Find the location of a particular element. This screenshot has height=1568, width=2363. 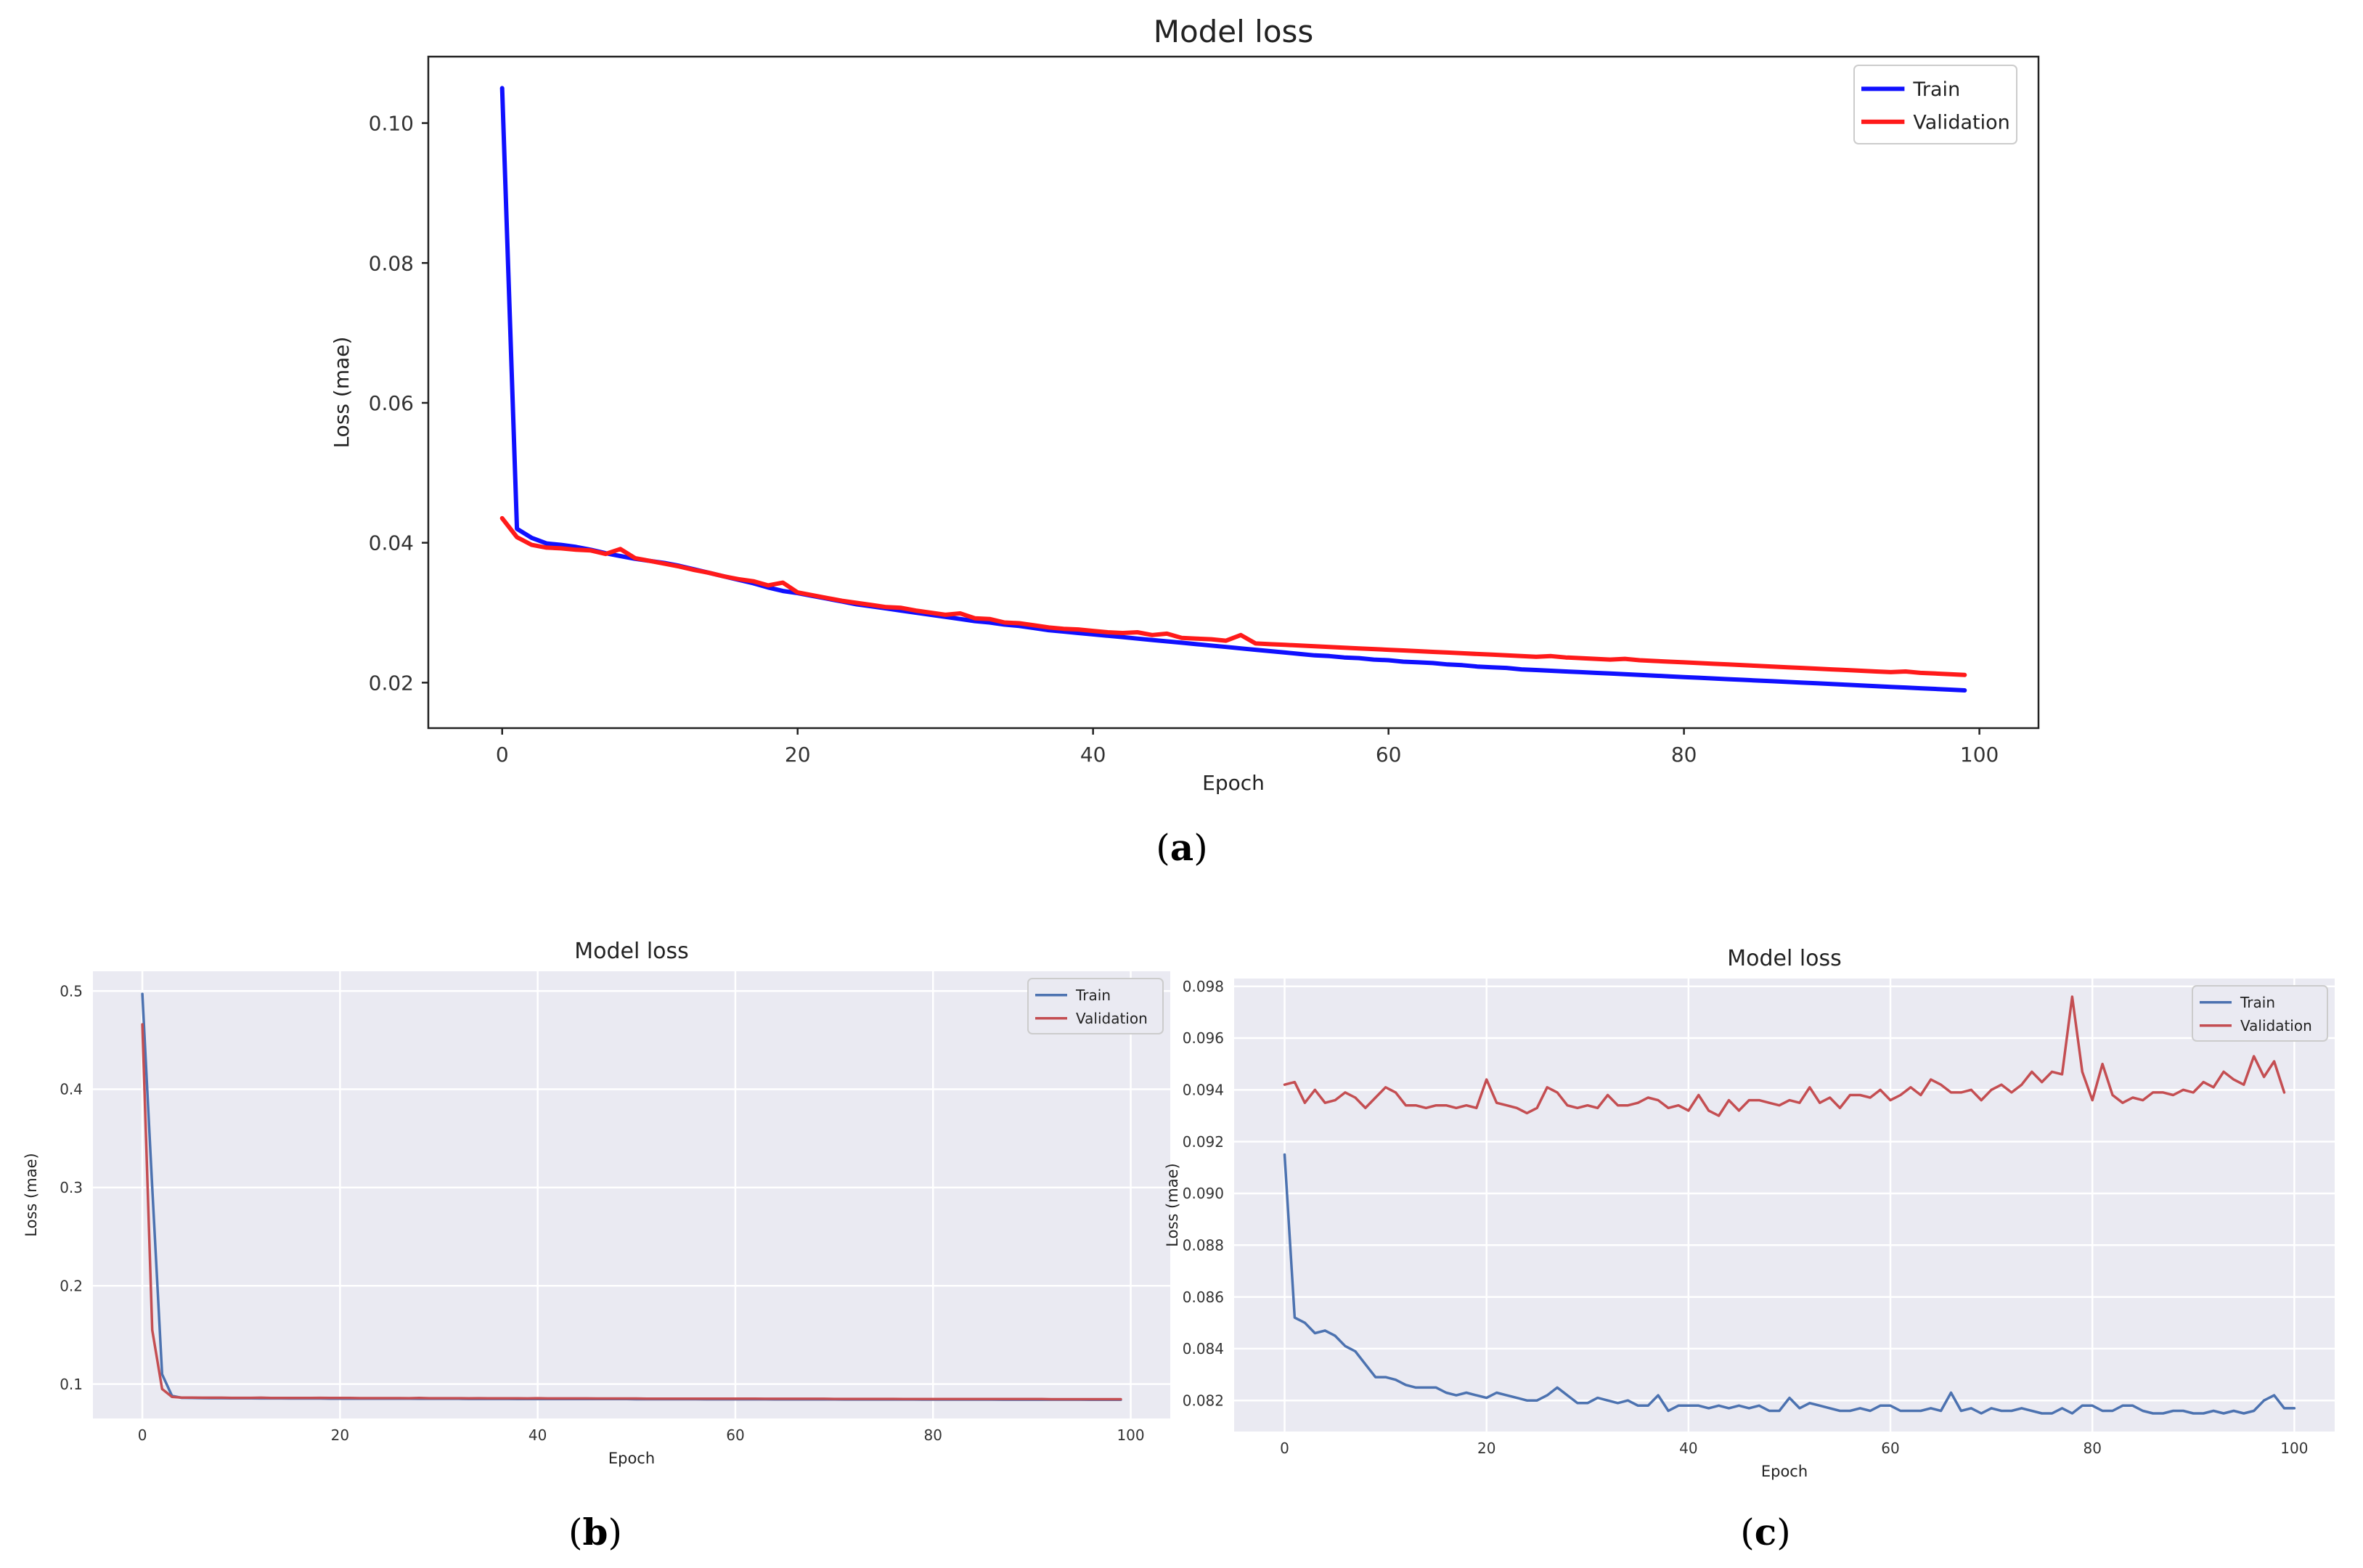

y-tick-label: 0.086 is located at coordinates (1203, 1298).